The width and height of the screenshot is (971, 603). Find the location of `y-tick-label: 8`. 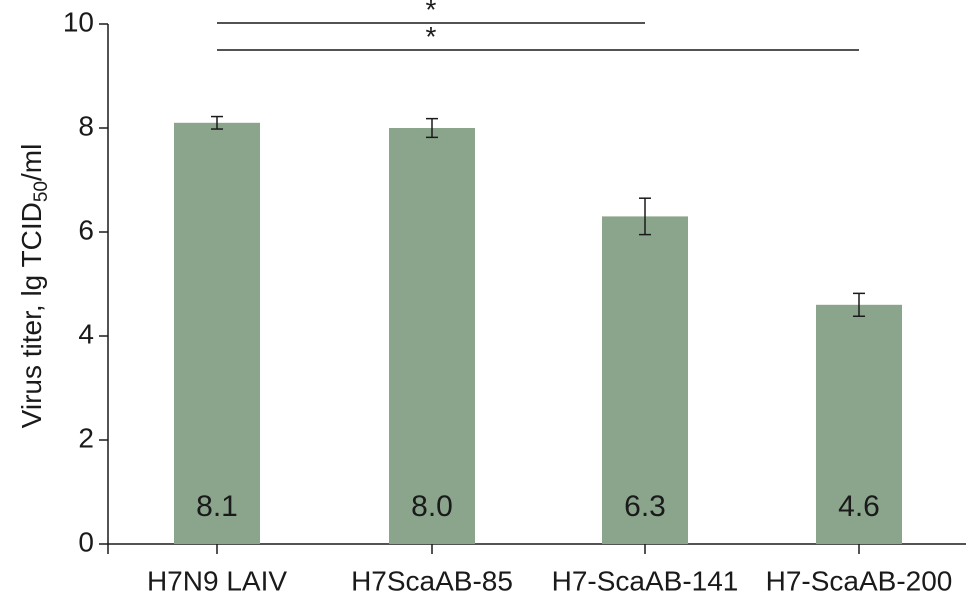

y-tick-label: 8 is located at coordinates (86, 125).